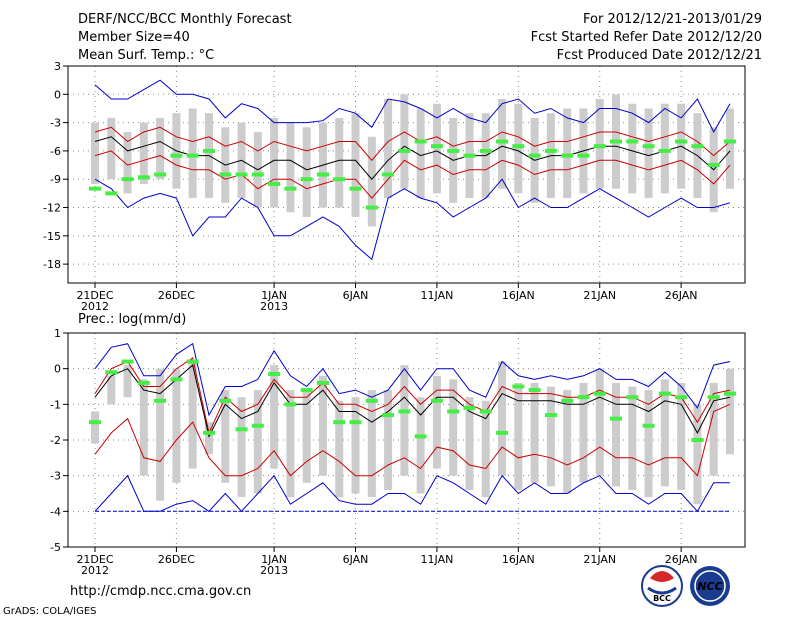  Describe the element at coordinates (274, 306) in the screenshot. I see `x-tick-year: 2013` at that location.